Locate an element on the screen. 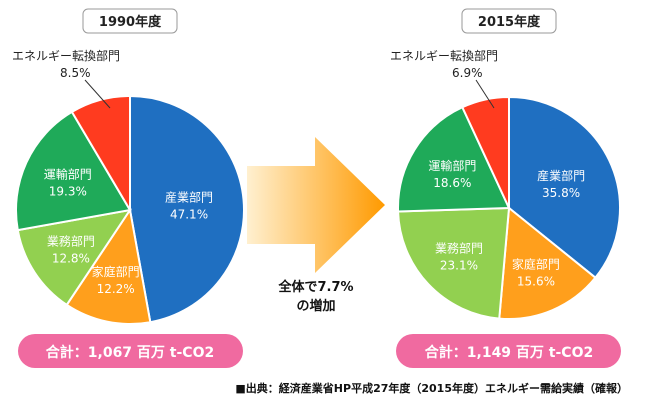 The height and width of the screenshot is (404, 645). arrow-text-line2: の増加 is located at coordinates (315, 306).